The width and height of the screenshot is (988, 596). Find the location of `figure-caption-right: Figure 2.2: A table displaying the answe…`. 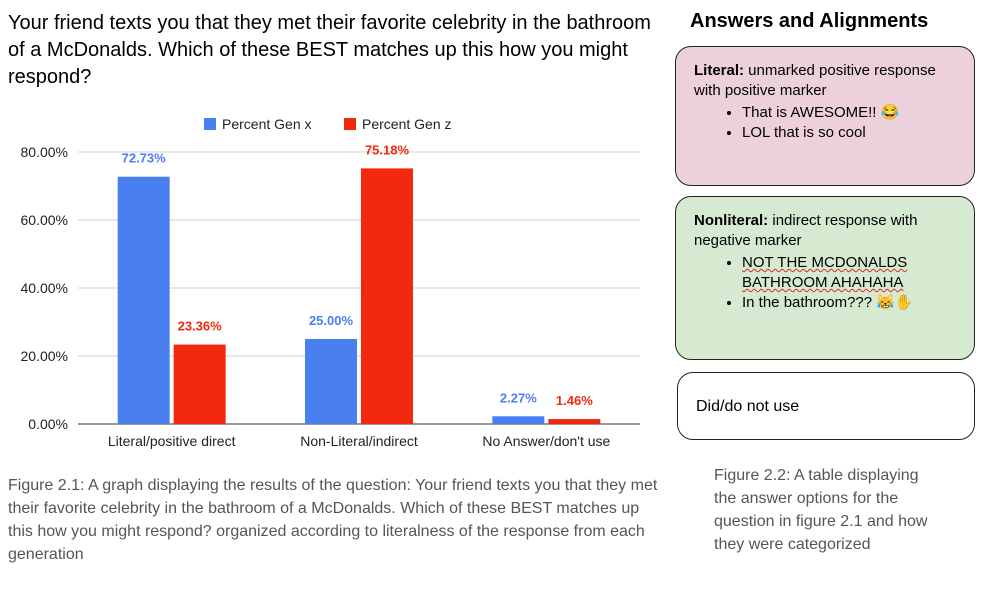

figure-caption-right: Figure 2.2: A table displaying the answe… is located at coordinates (821, 510).